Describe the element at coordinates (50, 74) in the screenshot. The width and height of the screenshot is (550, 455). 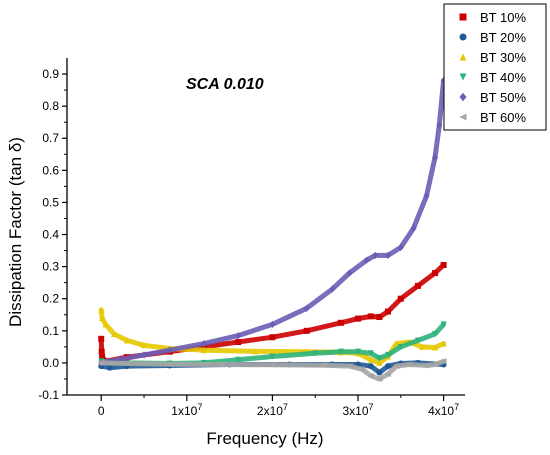
I see `y-tick-label: 0.9` at that location.